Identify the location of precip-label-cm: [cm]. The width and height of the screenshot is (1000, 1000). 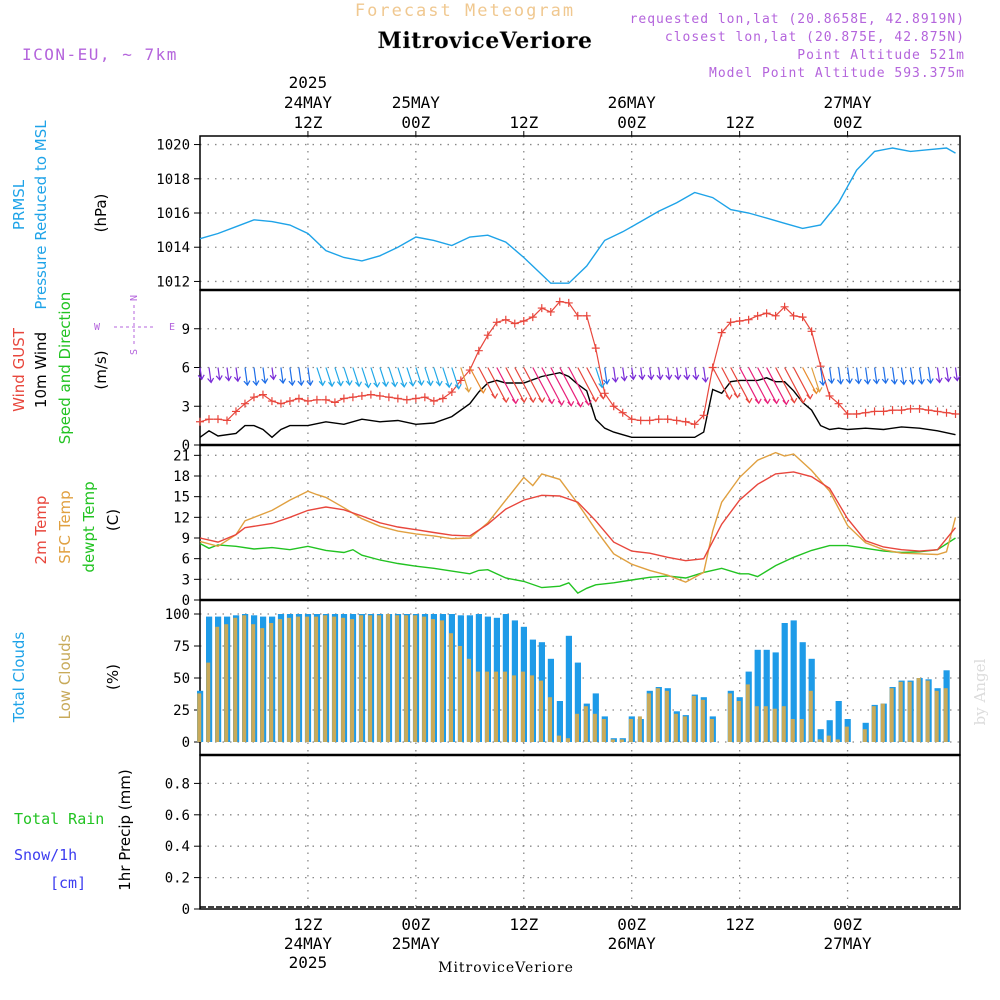
(68, 883).